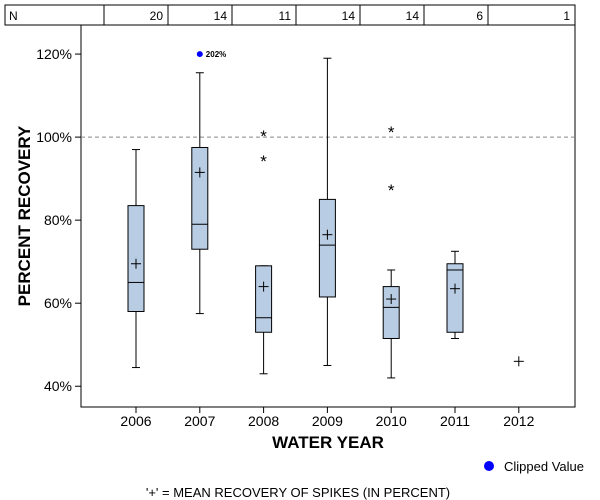 This screenshot has height=500, width=600. I want to click on n-count: 6, so click(479, 16).